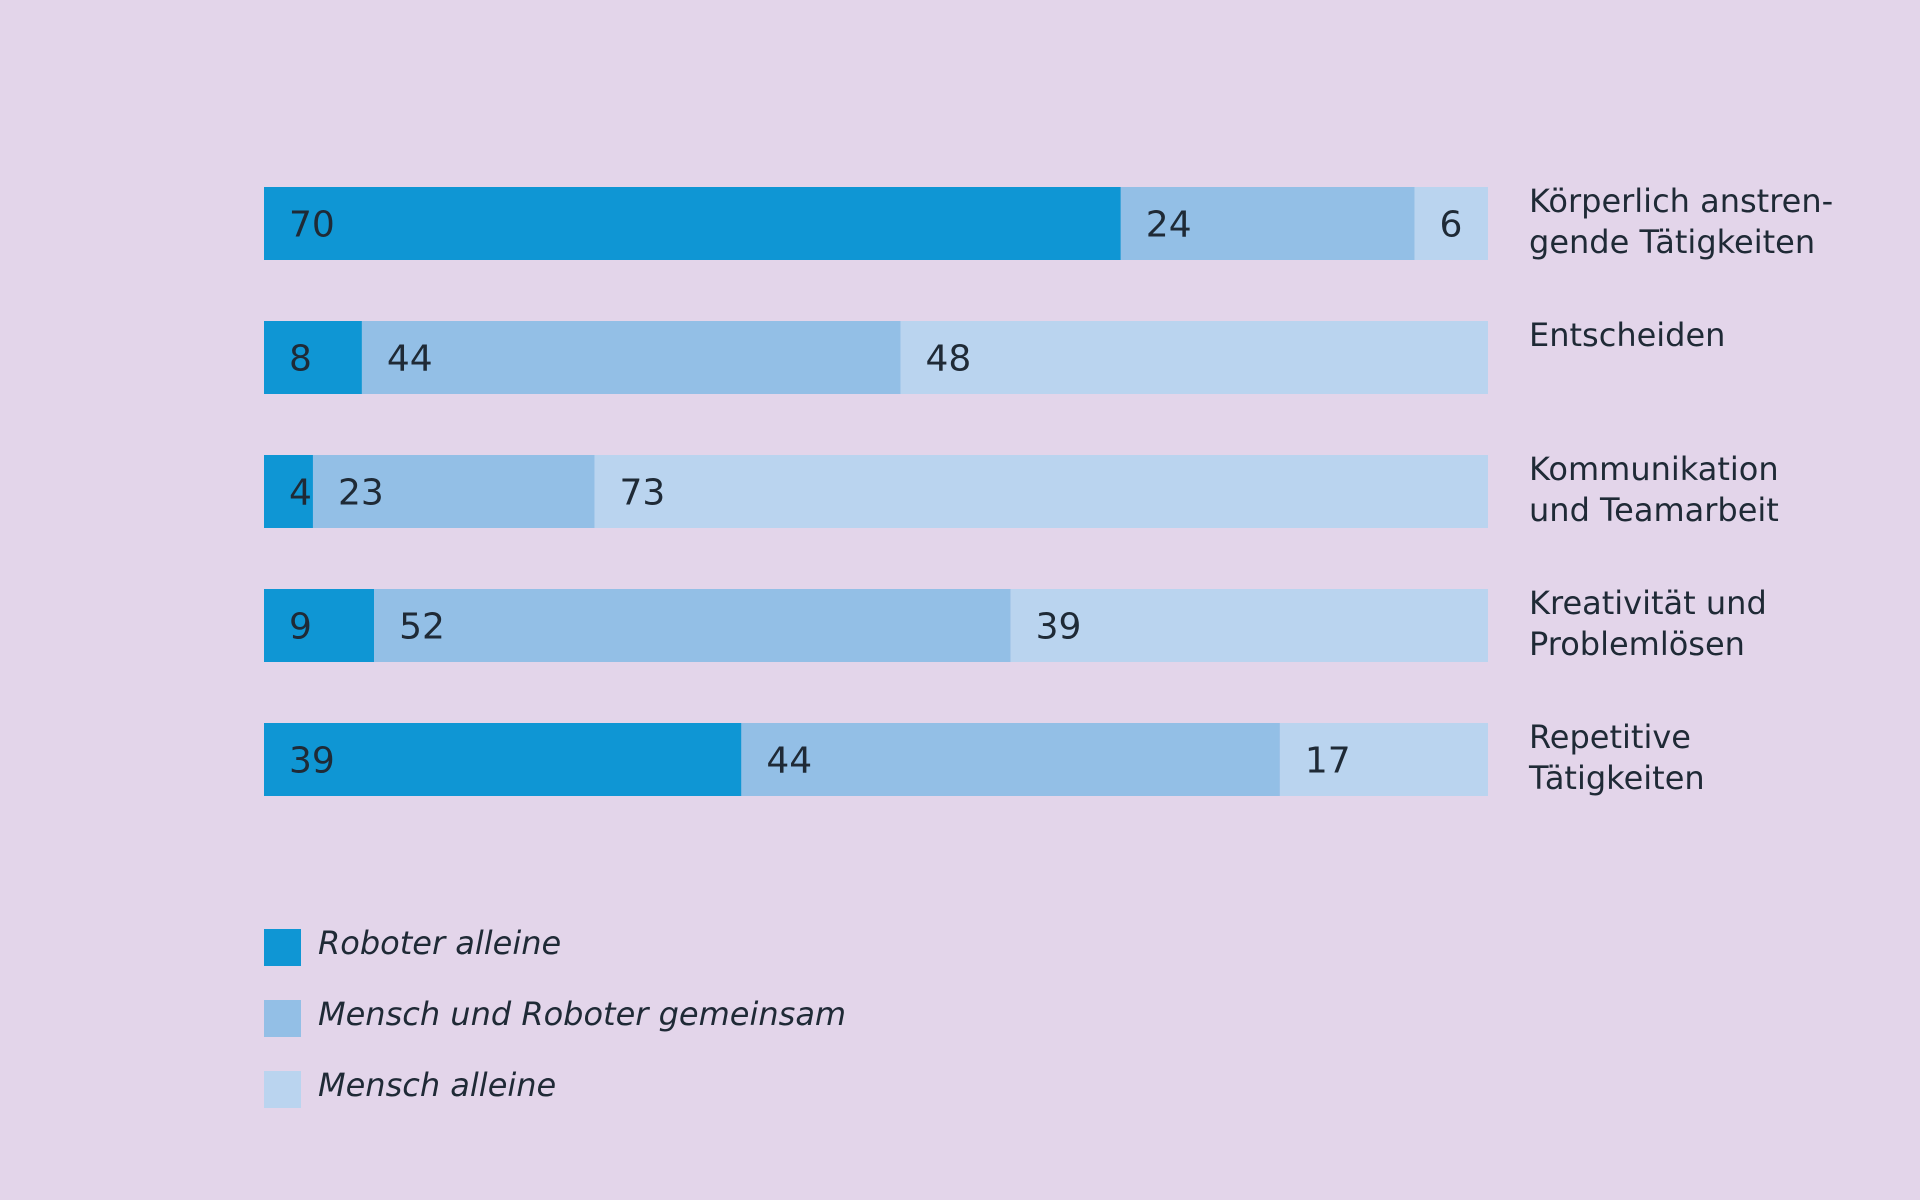 This screenshot has width=1920, height=1200. What do you see at coordinates (1328, 761) in the screenshot?
I see `data-label: 17` at bounding box center [1328, 761].